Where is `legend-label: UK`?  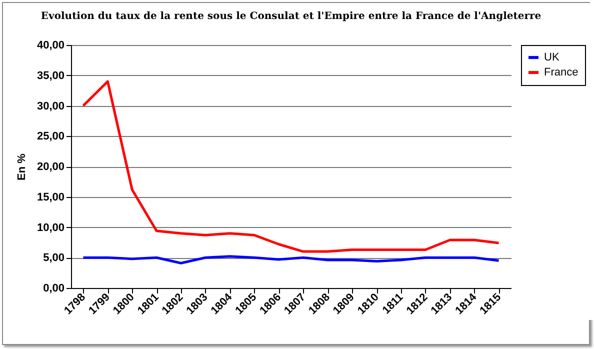 legend-label: UK is located at coordinates (552, 58).